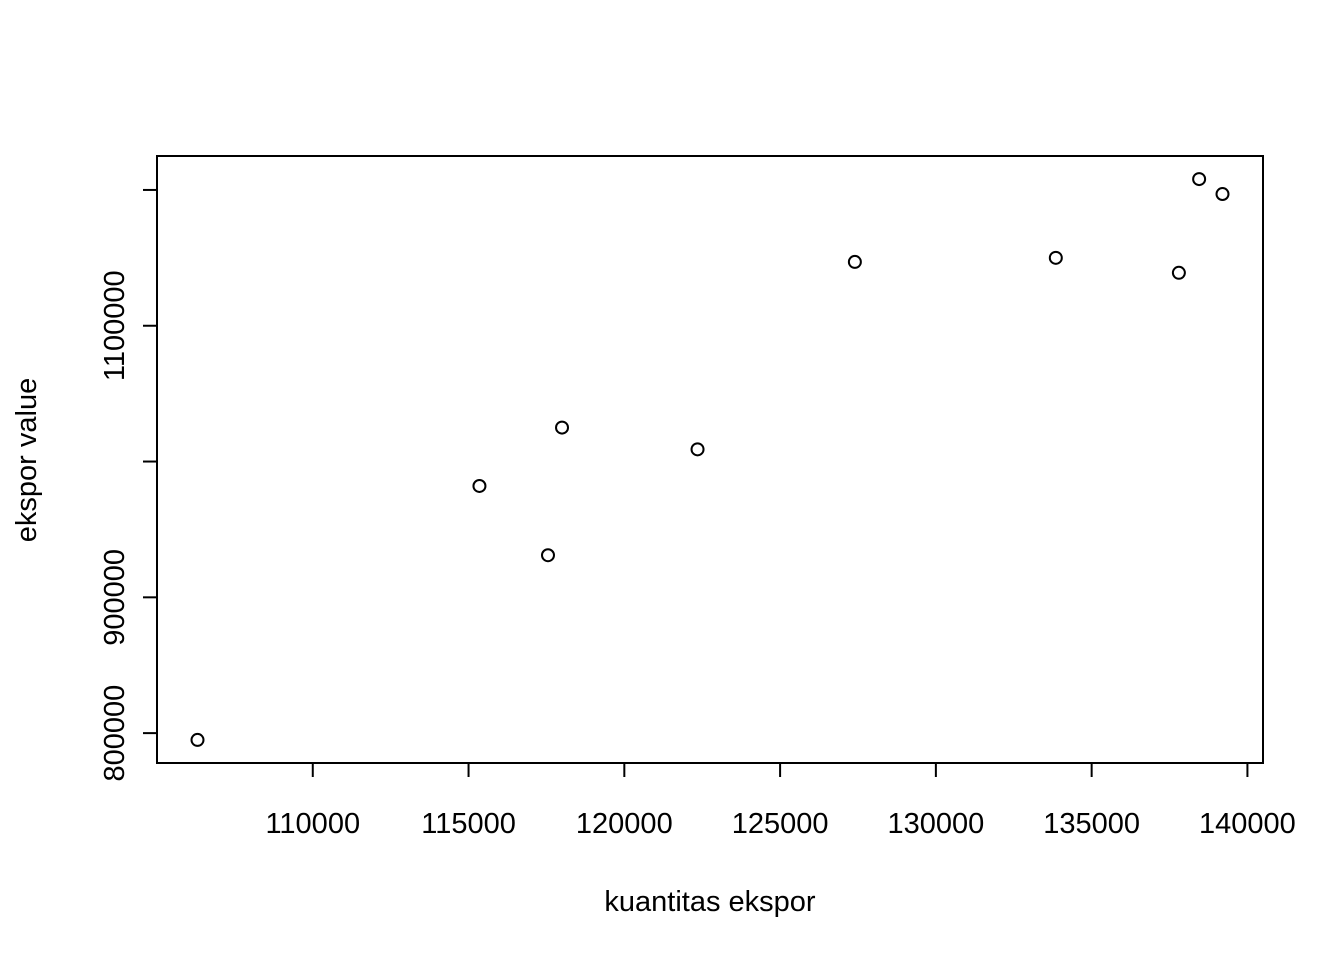  I want to click on y-axis-title: ekspor value, so click(27, 460).